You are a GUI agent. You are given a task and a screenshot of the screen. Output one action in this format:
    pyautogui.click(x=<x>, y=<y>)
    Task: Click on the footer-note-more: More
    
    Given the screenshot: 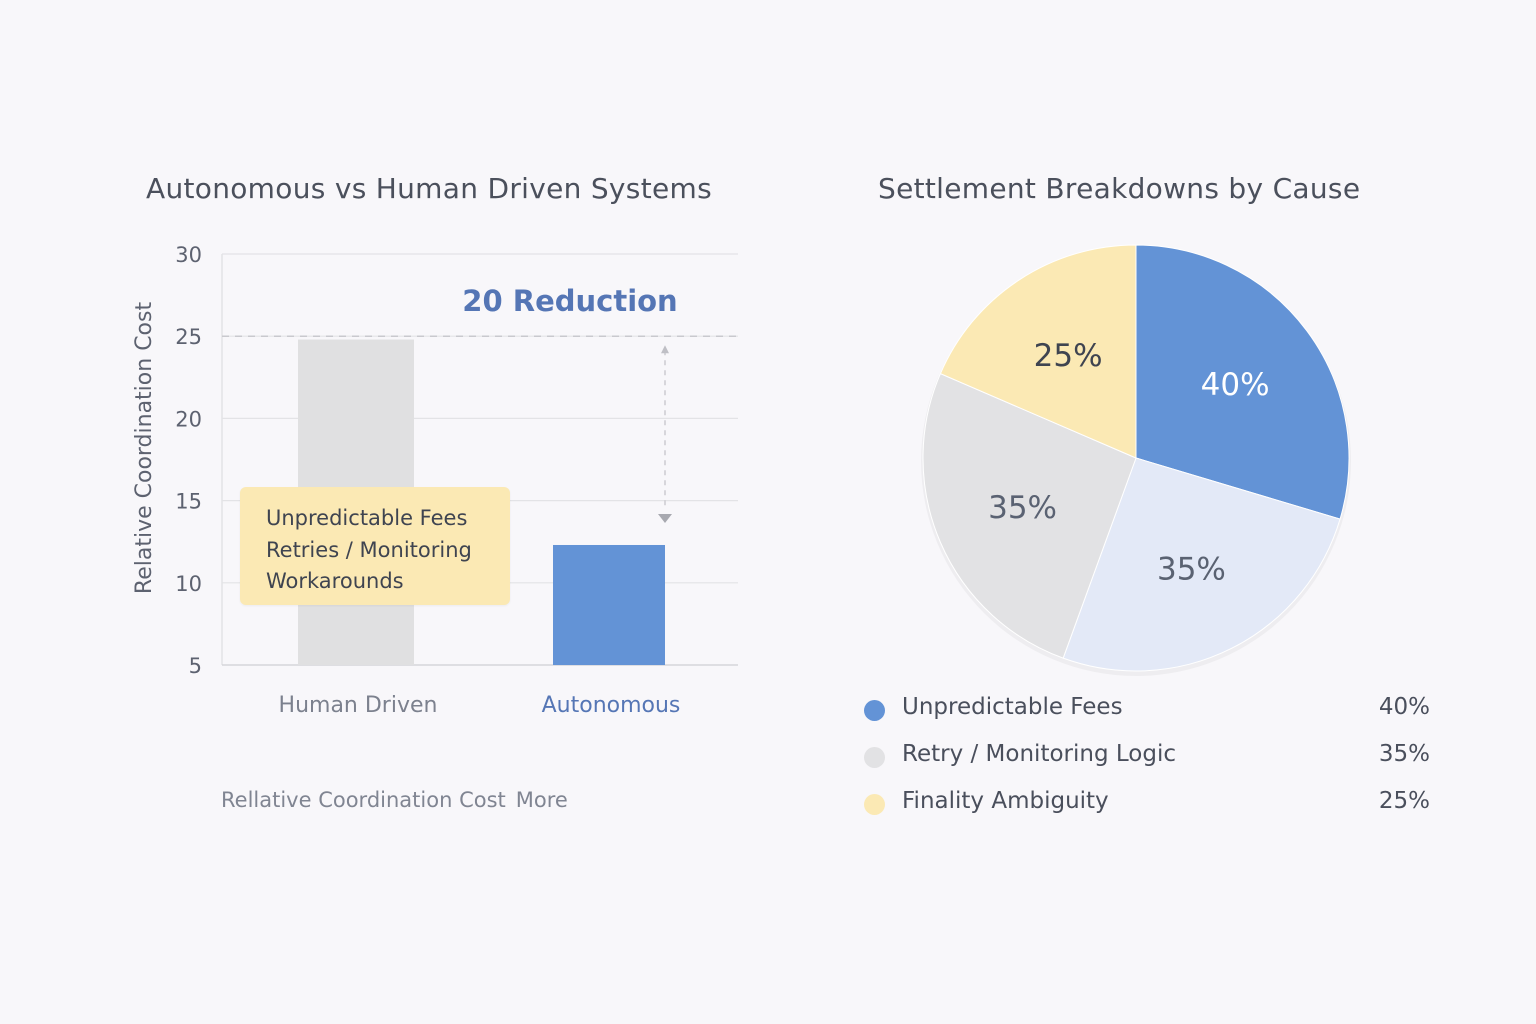 What is the action you would take?
    pyautogui.click(x=541, y=800)
    